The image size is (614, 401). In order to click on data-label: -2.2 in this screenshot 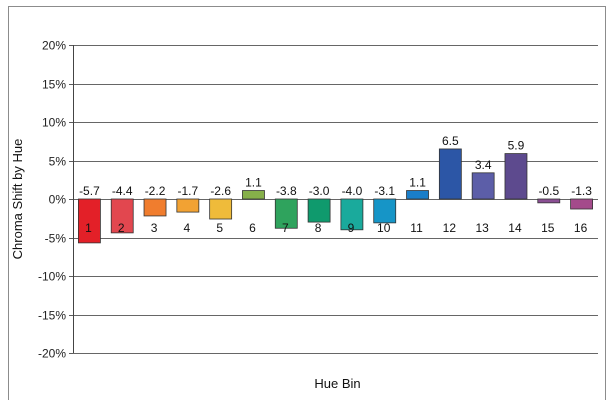, I will do `click(155, 191)`.